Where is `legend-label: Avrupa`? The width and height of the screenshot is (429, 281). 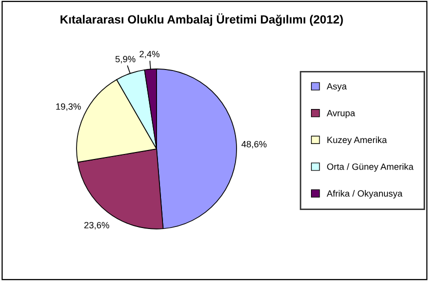
legend-label: Avrupa is located at coordinates (341, 114).